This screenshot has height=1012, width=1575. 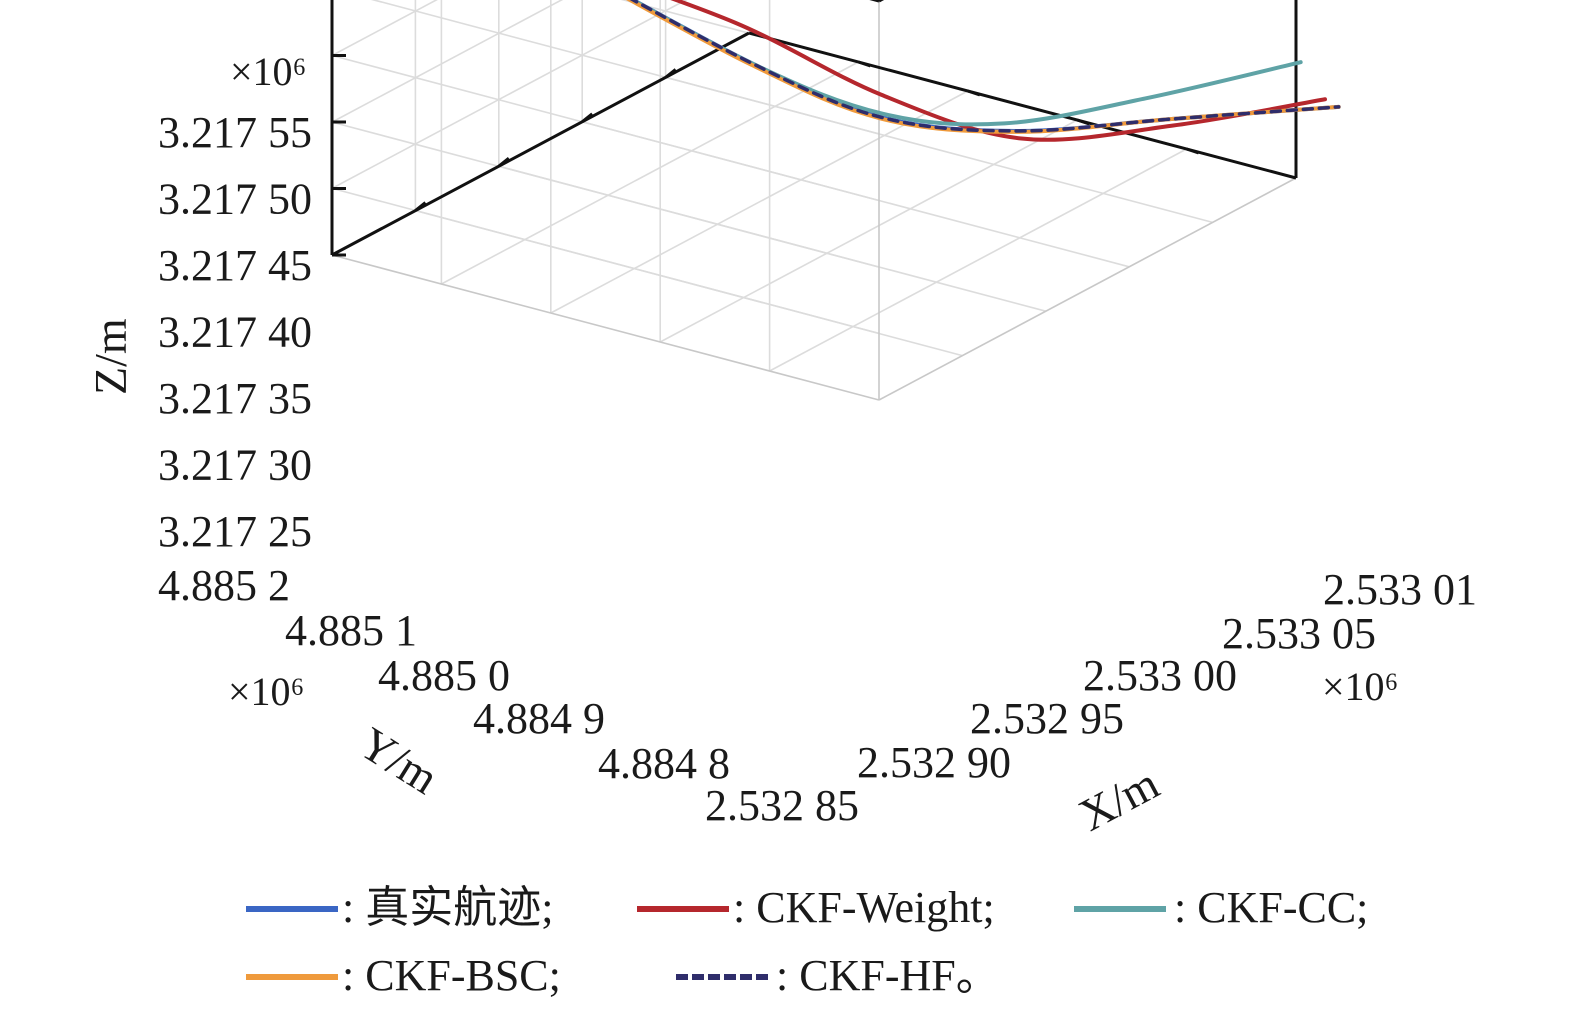 I want to click on z-tick-label: 3.217 25, so click(x=235, y=531).